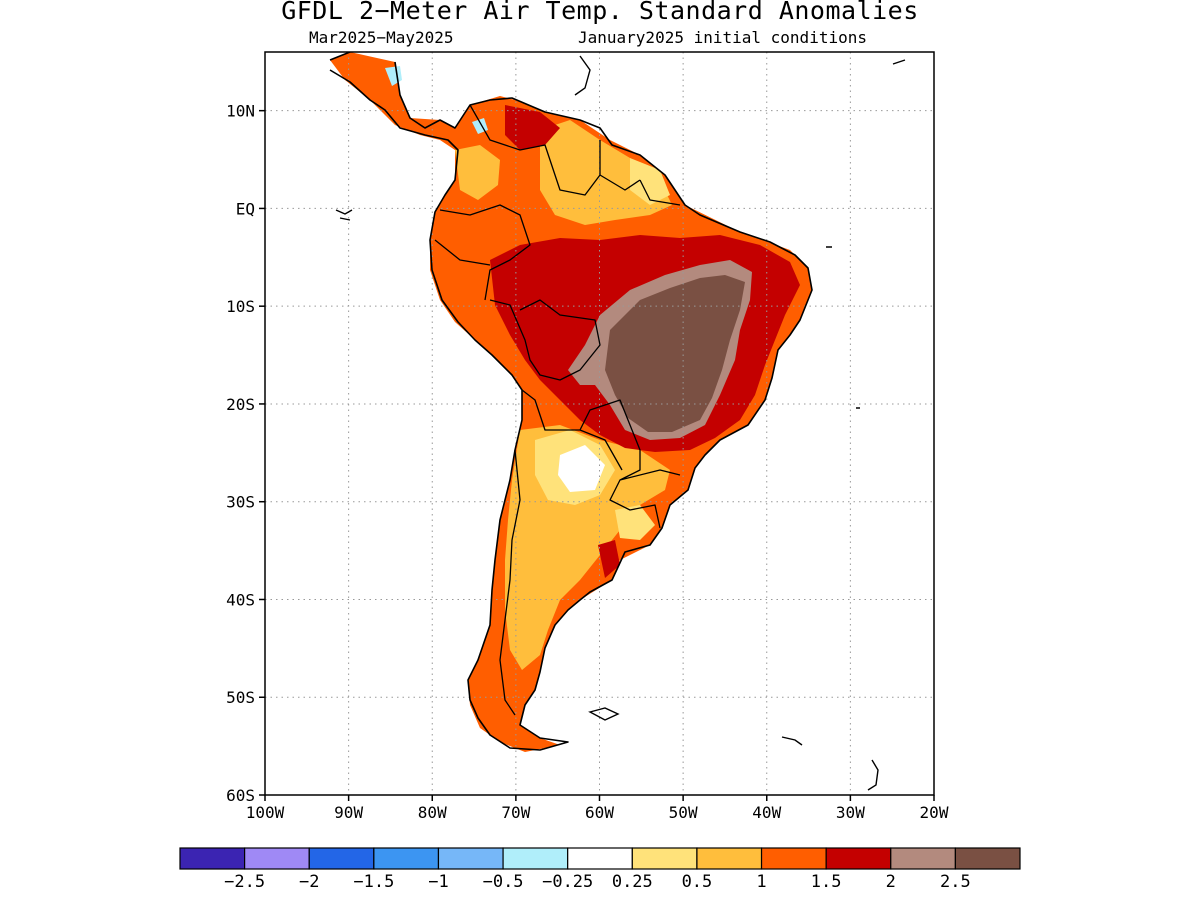 This screenshot has height=900, width=1200. Describe the element at coordinates (240, 404) in the screenshot. I see `y-tick-label: 20S` at that location.